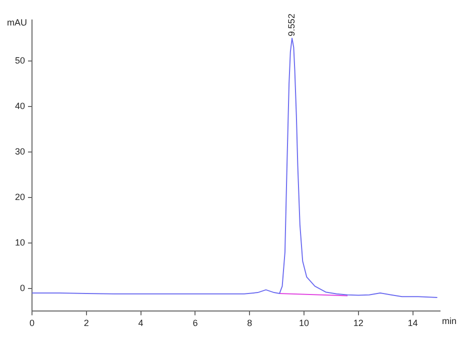 The image size is (466, 342). I want to click on x-tick-label: 10, so click(304, 323).